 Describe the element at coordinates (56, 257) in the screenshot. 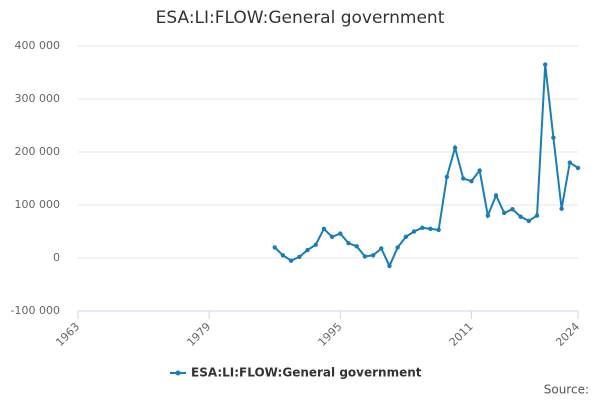

I see `y-tick-label: 0` at that location.